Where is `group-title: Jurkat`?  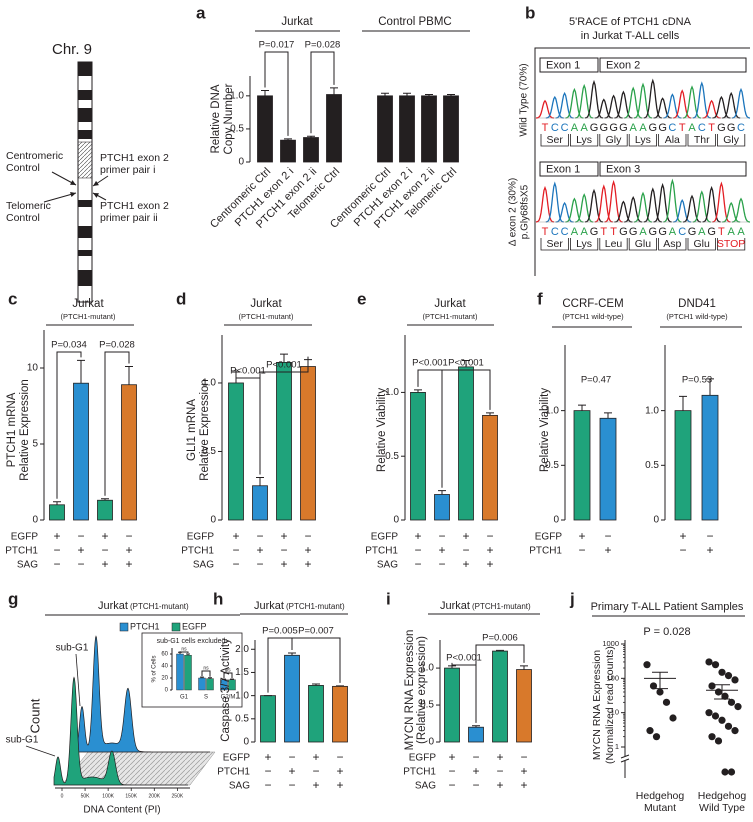
group-title: Jurkat is located at coordinates (297, 22).